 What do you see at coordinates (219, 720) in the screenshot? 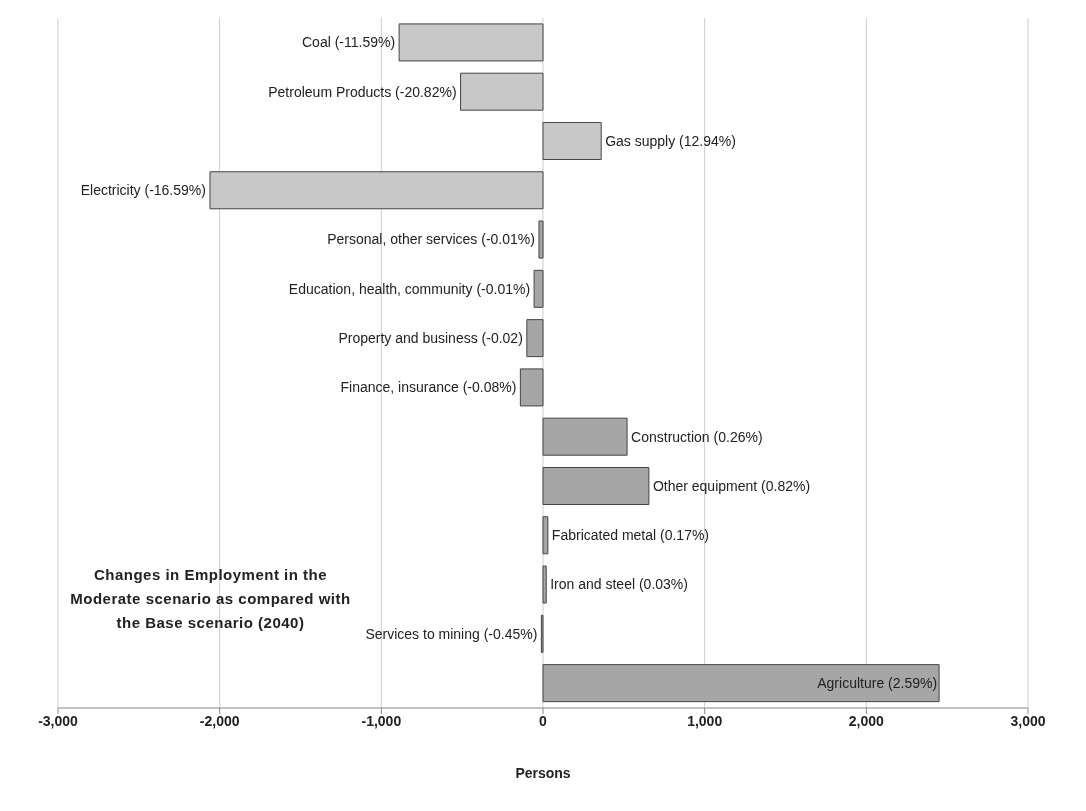
I see `x-tick-label: -2,000` at bounding box center [219, 720].